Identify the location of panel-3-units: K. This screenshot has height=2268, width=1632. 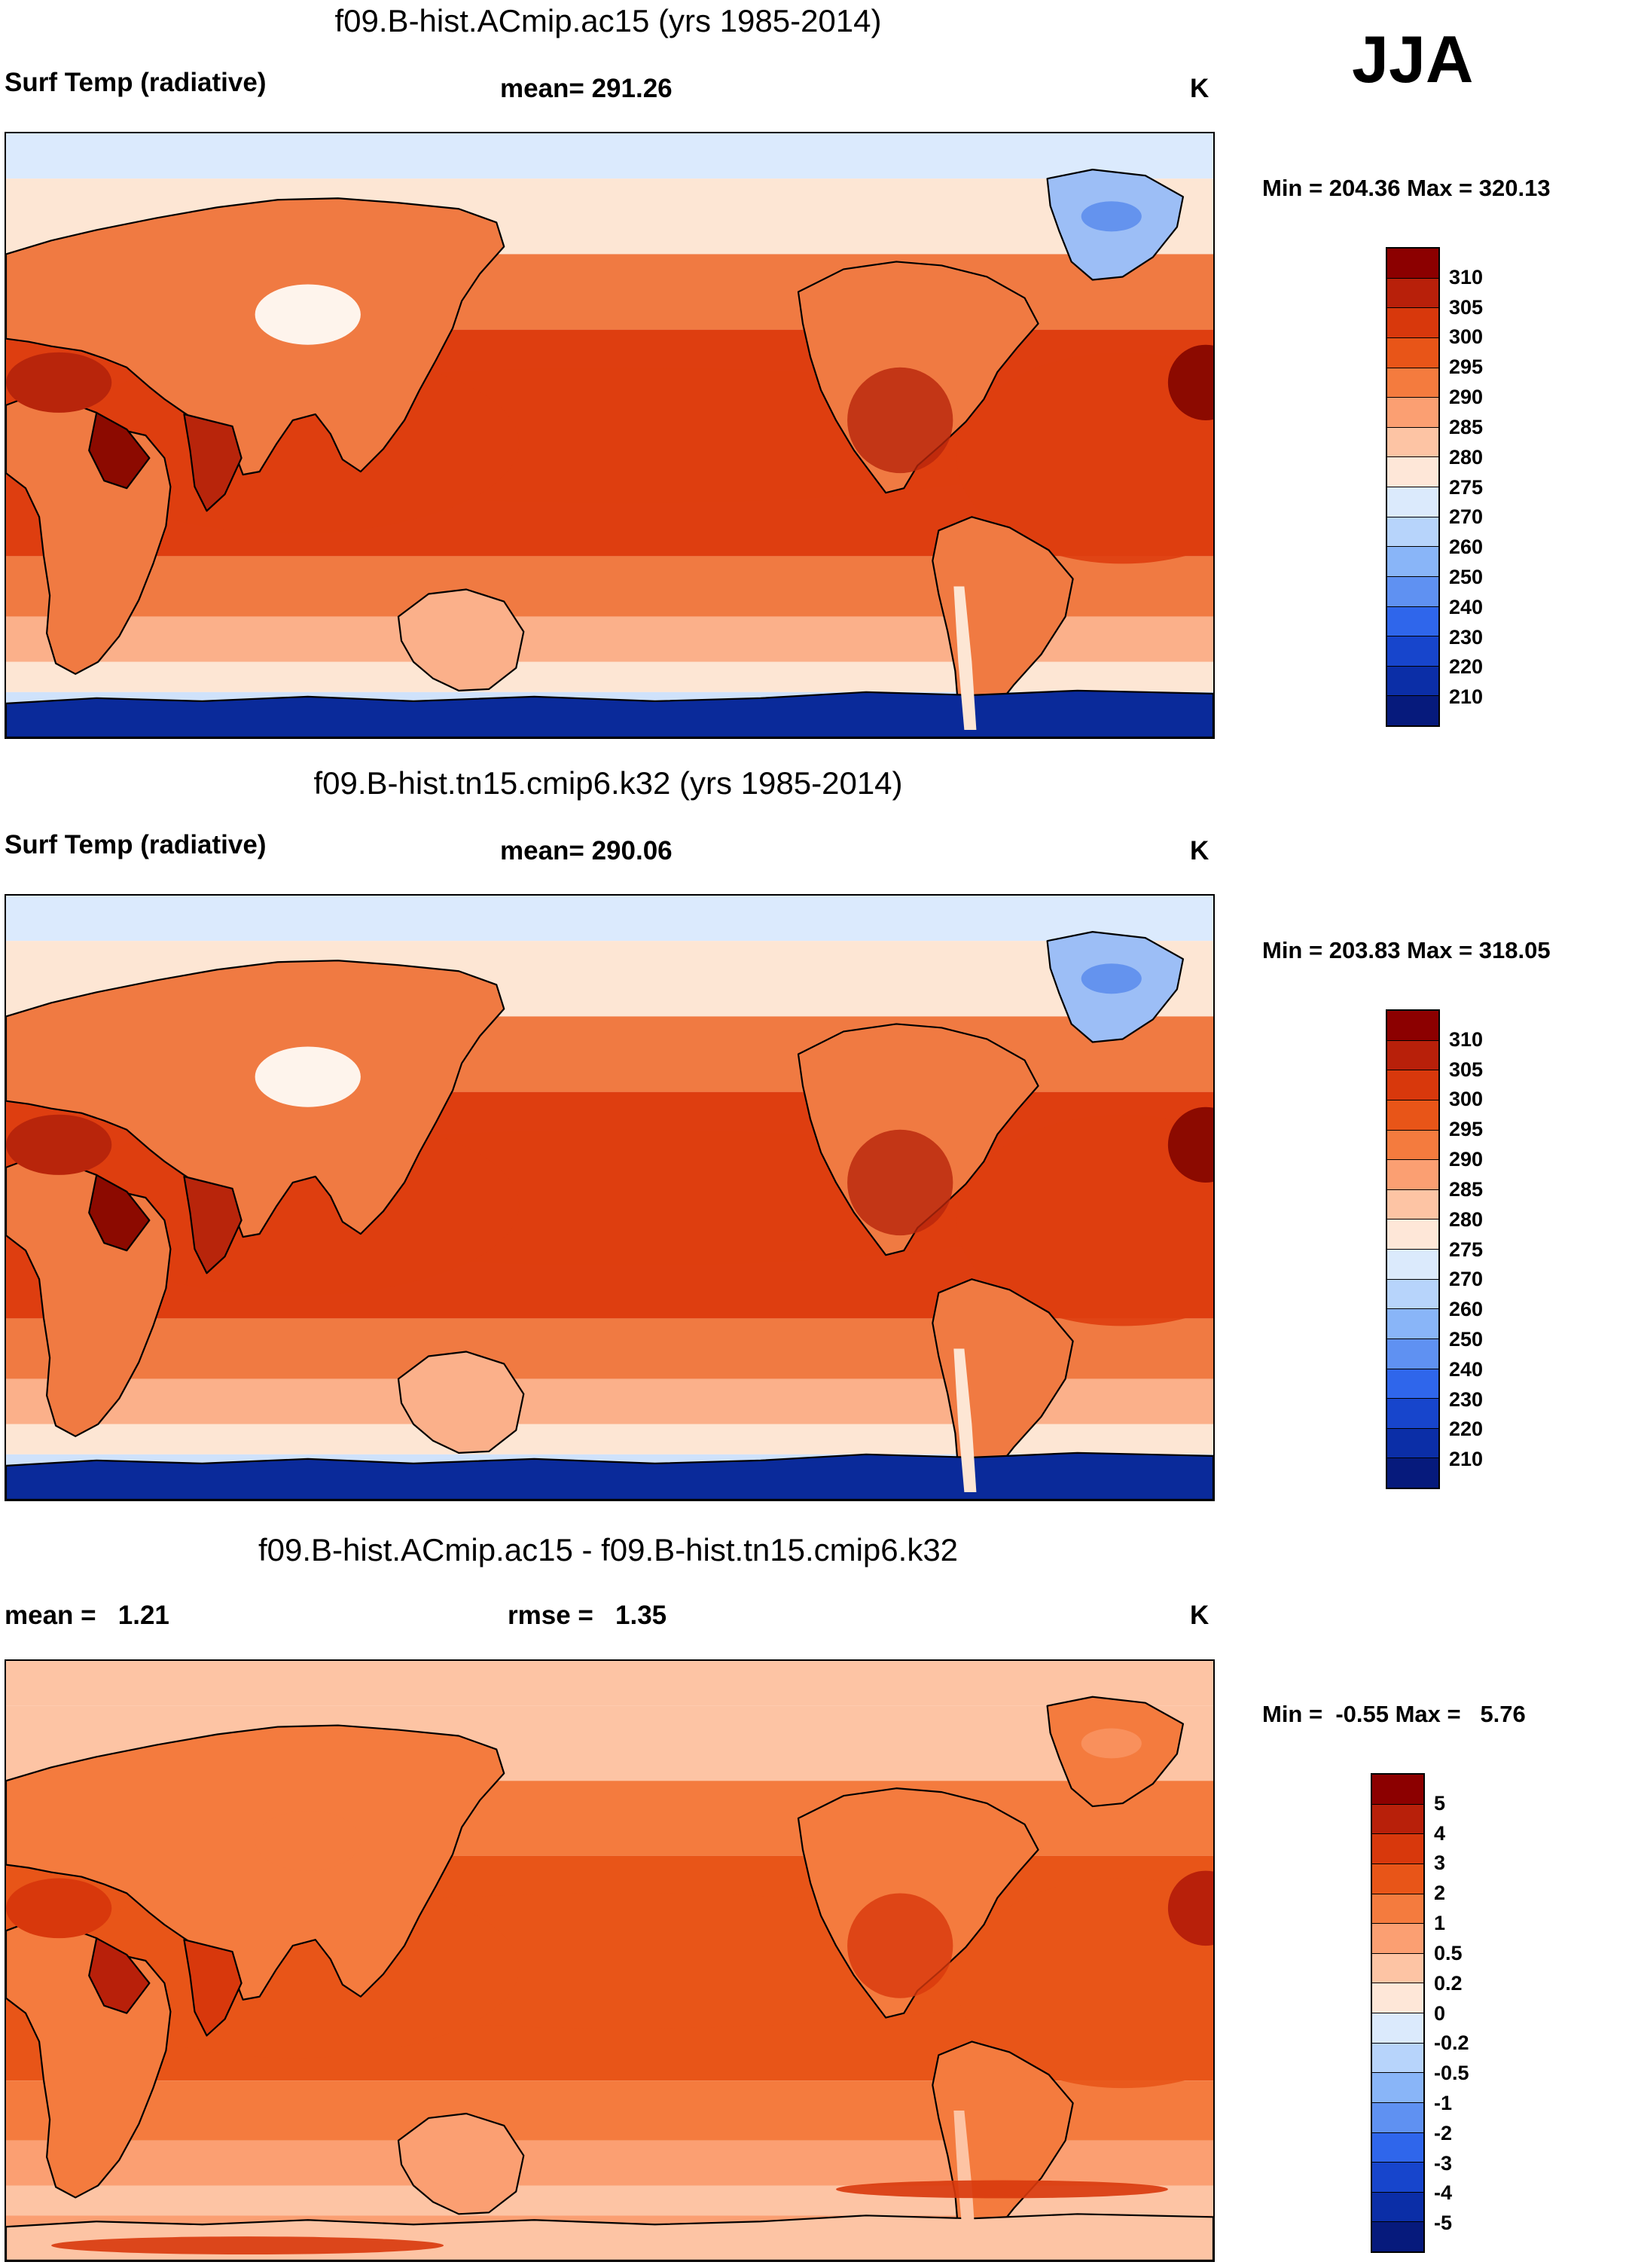
(1200, 1616).